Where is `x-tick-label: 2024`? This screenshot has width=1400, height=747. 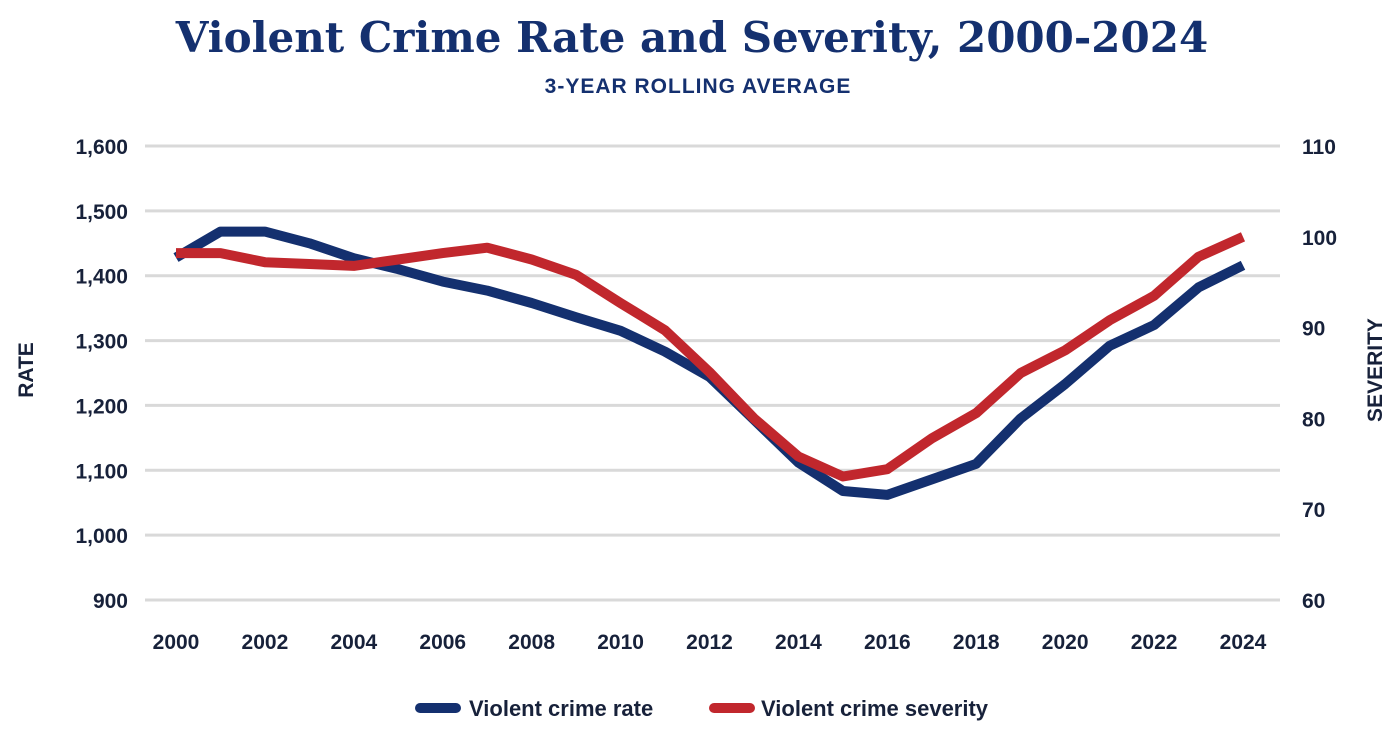 x-tick-label: 2024 is located at coordinates (1243, 642).